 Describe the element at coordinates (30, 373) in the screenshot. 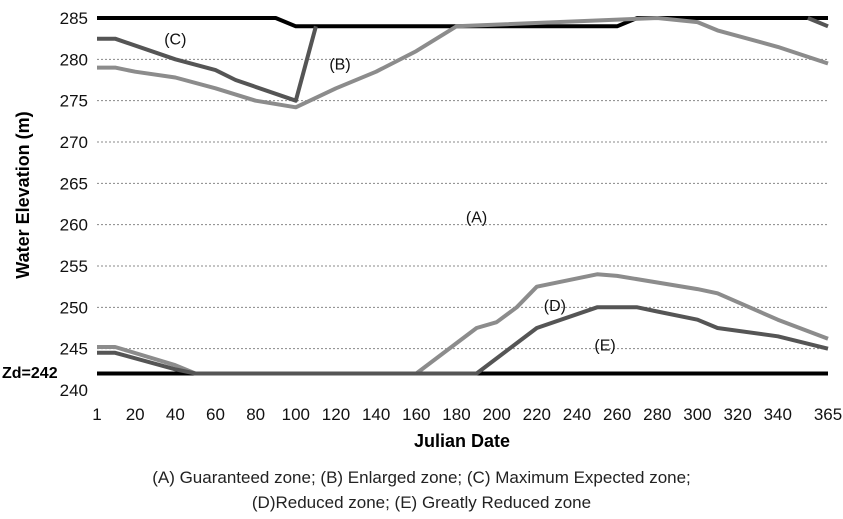

I see `zd-label: Zd=242` at that location.